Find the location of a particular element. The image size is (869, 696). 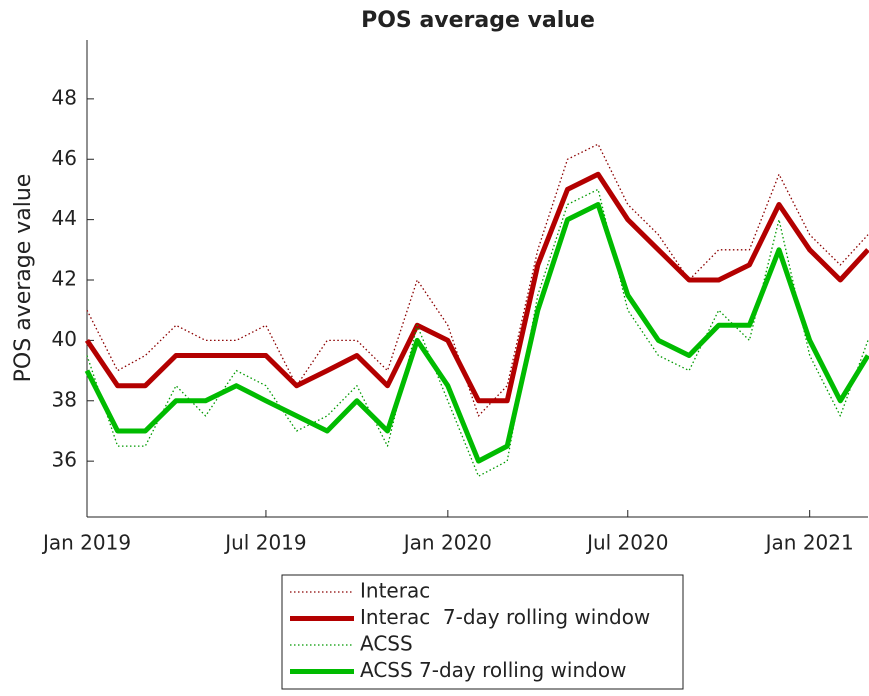

y-tick-label: 40 is located at coordinates (64, 339).